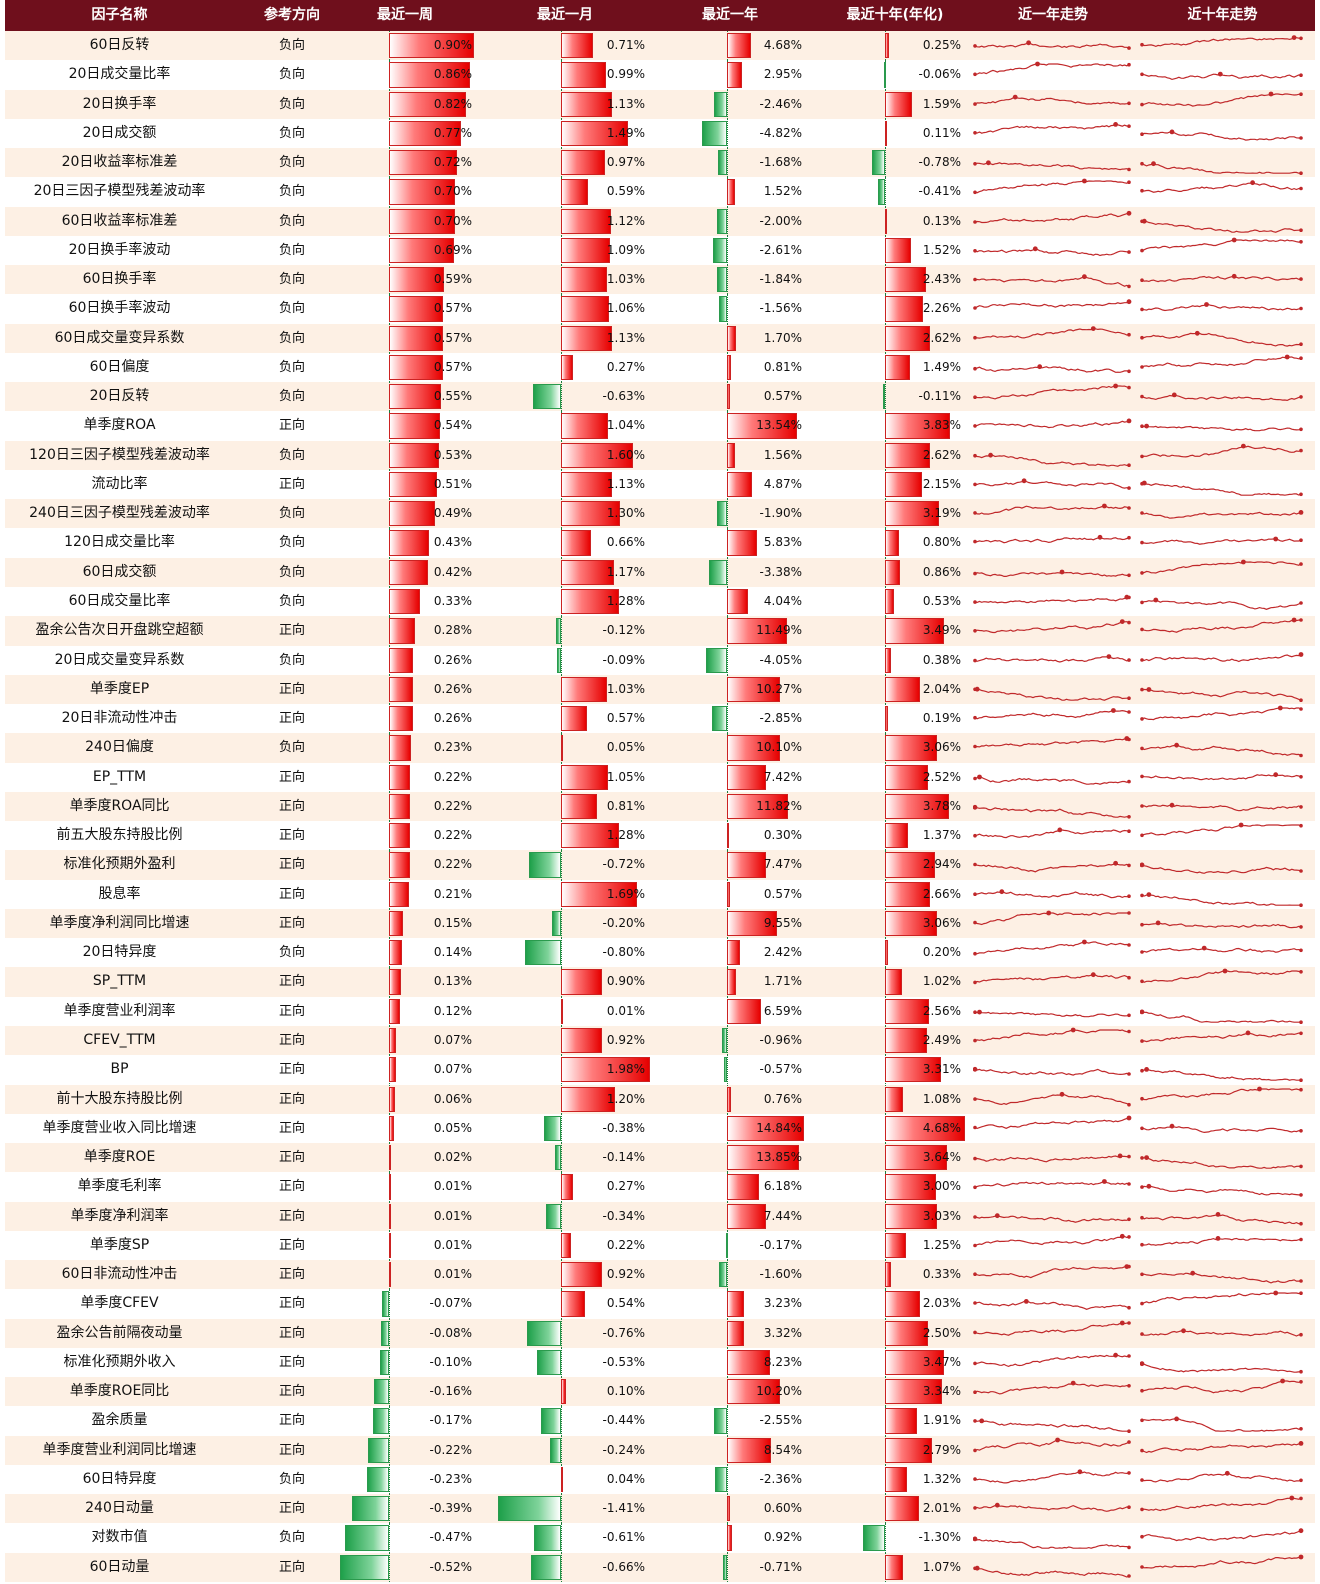  What do you see at coordinates (782, 893) in the screenshot?
I see `value-label-y: 0.57%` at bounding box center [782, 893].